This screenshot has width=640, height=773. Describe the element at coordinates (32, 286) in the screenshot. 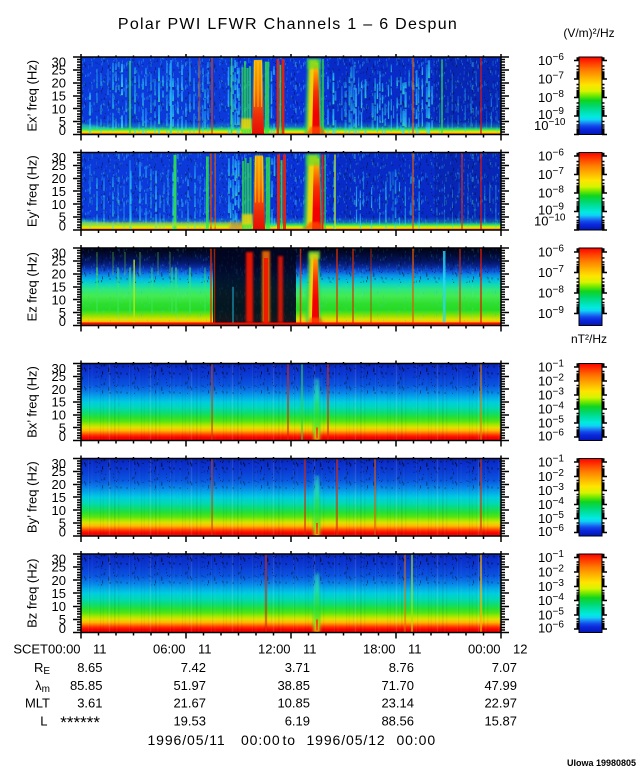

I see `svg-text: Ez freq (Hz)` at that location.